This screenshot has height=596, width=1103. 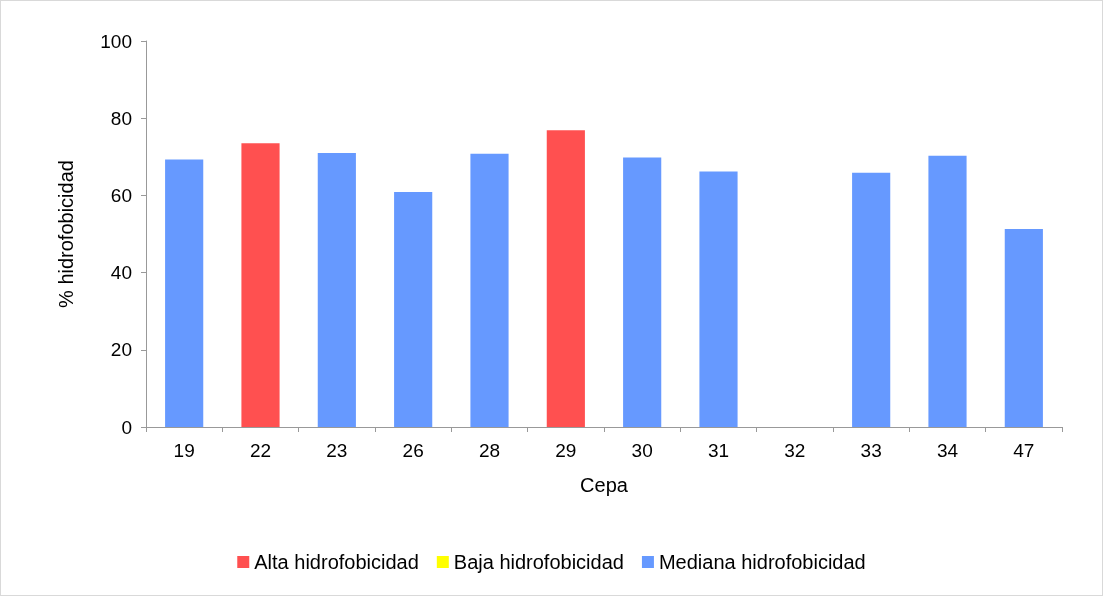 What do you see at coordinates (795, 450) in the screenshot?
I see `x-tick-label: 32` at bounding box center [795, 450].